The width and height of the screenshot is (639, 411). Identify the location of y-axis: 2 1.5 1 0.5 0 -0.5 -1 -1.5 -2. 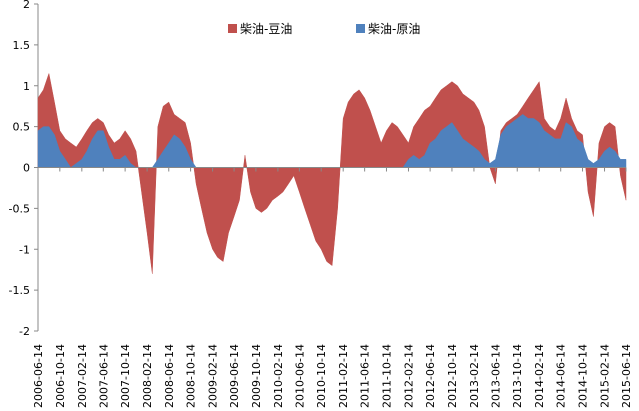
(24, 169).